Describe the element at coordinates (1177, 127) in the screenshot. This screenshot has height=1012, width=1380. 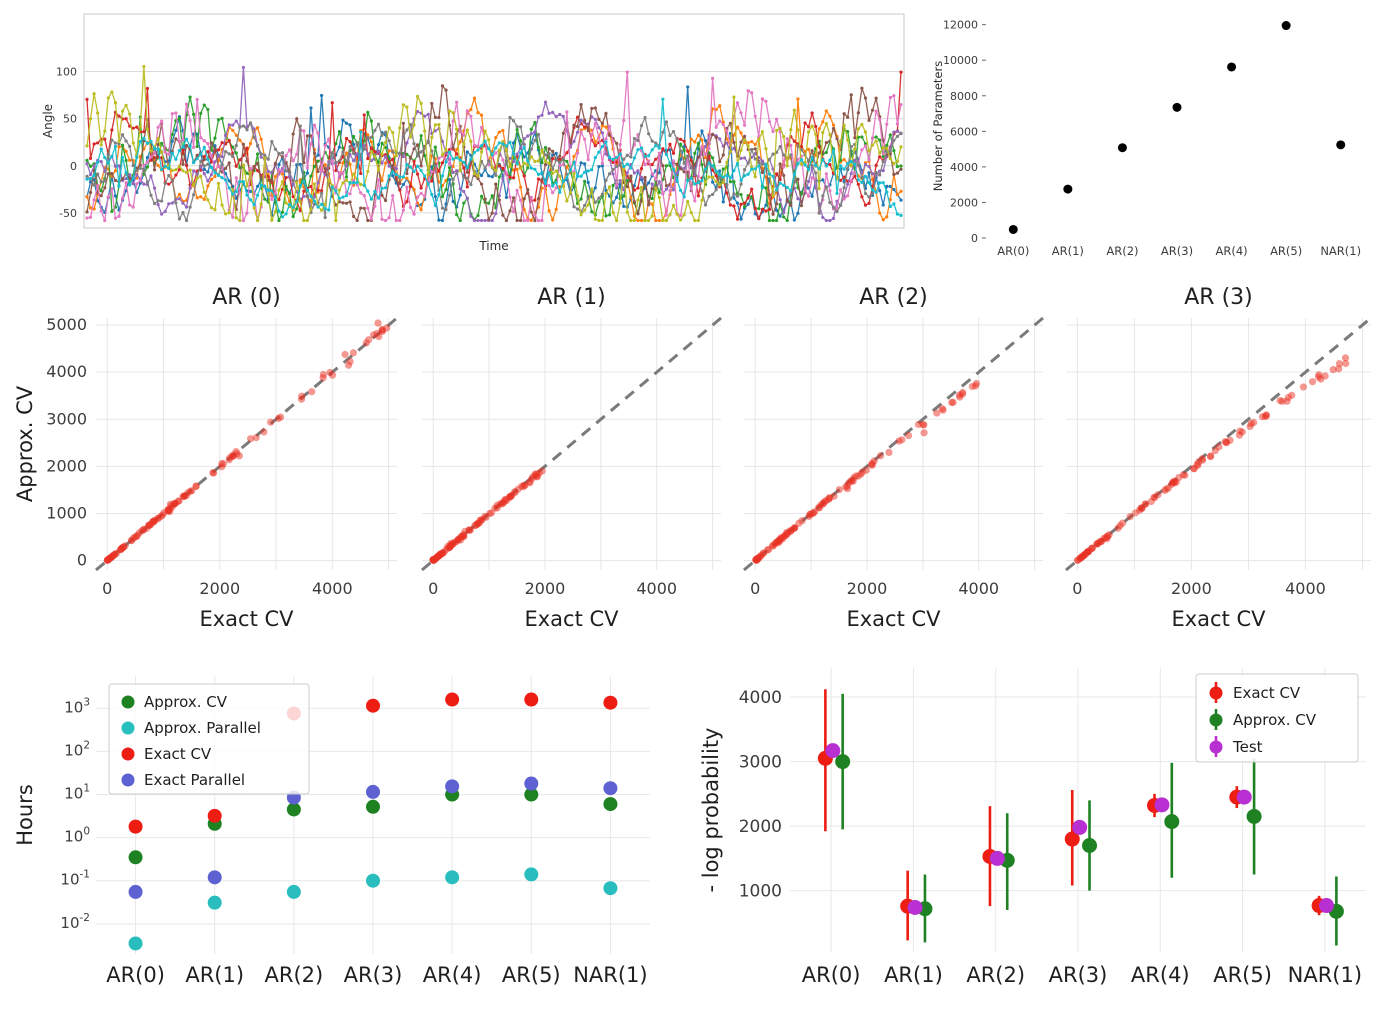
I see `params-points` at that location.